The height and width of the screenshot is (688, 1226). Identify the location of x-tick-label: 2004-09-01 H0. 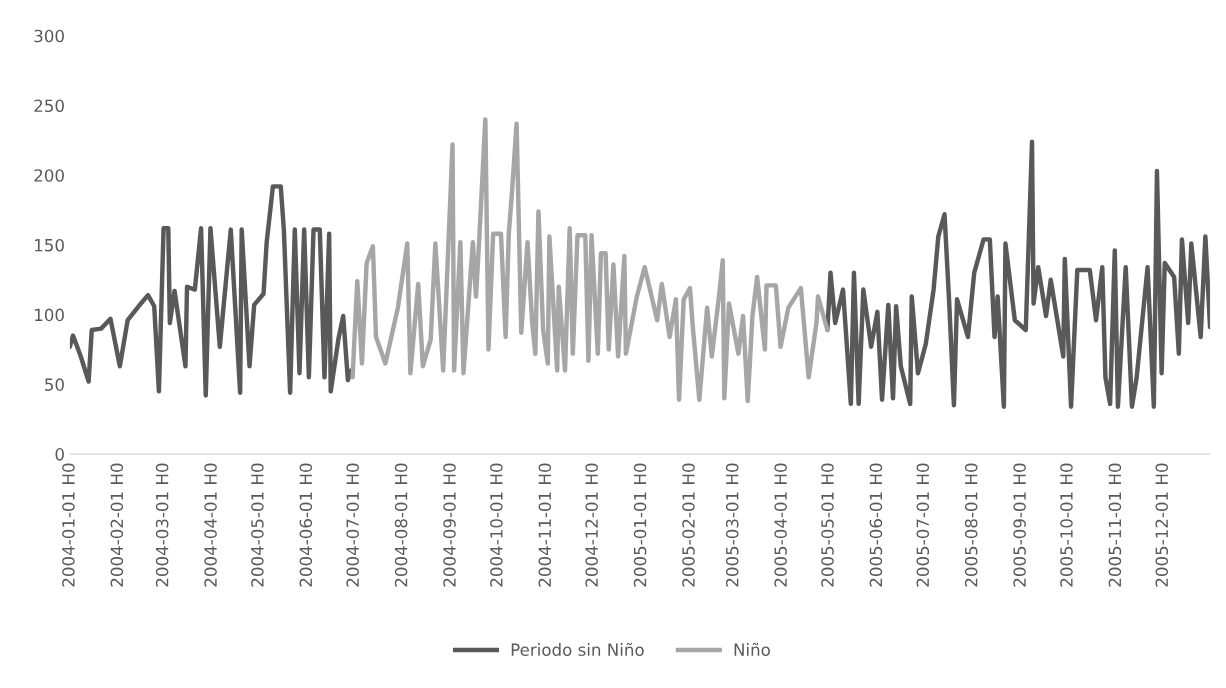
(449, 525).